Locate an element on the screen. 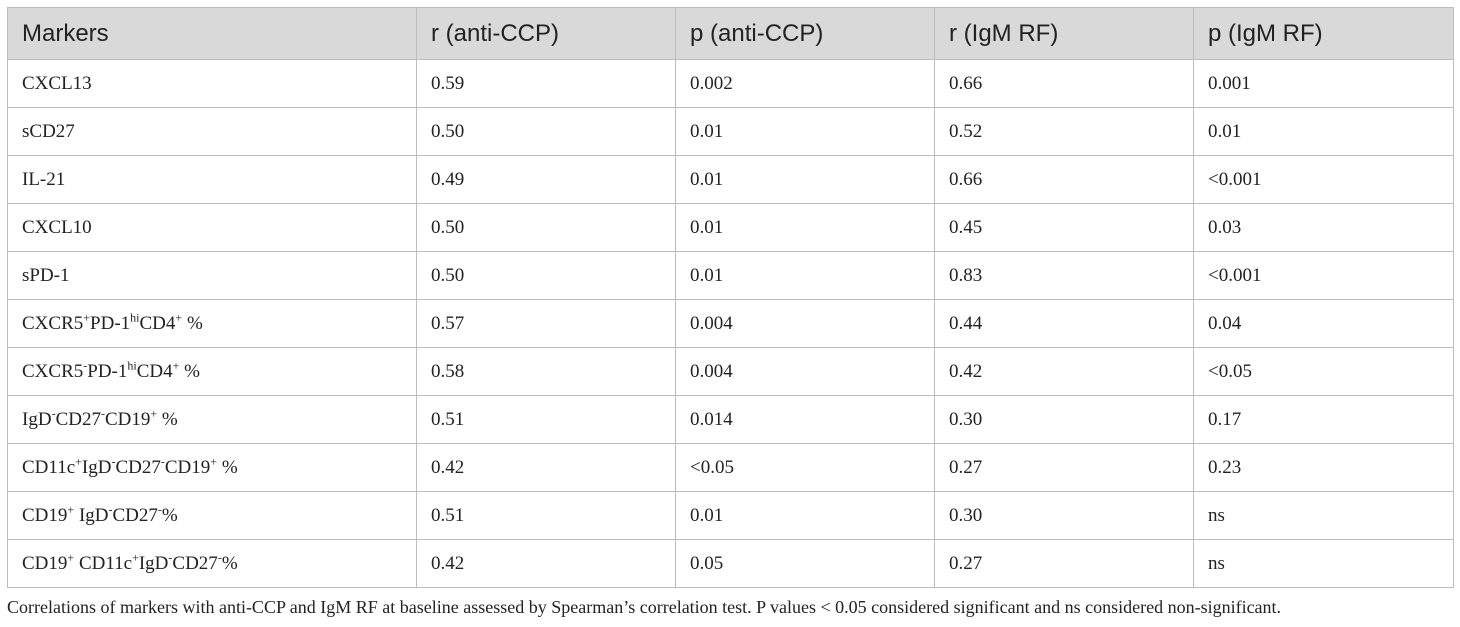 This screenshot has height=627, width=1460. p-igm-rf-cell: 0.17 is located at coordinates (1323, 419).